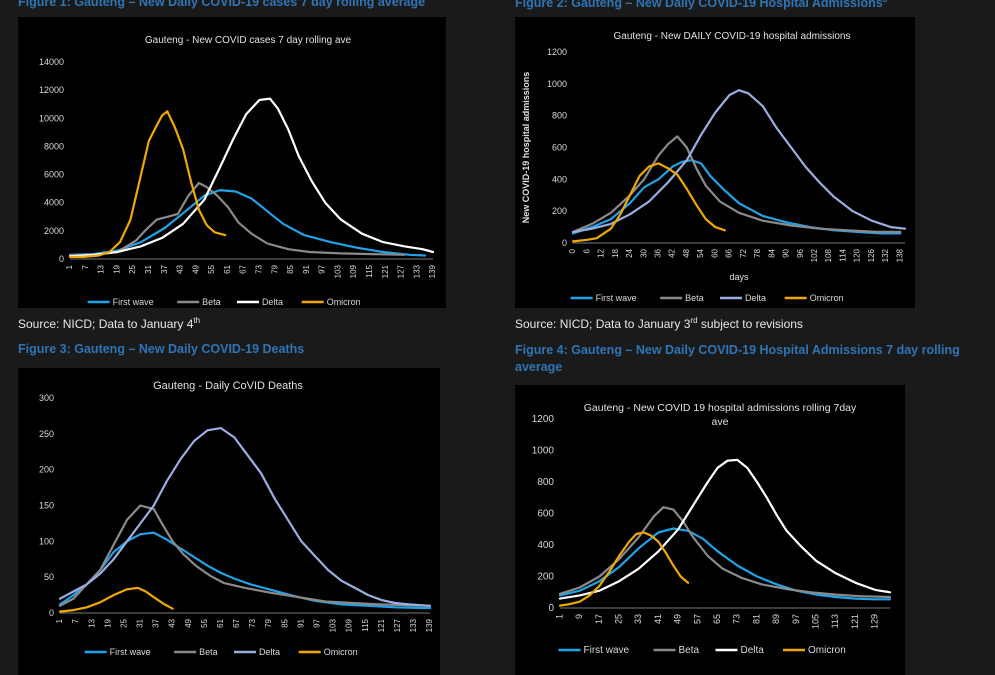 Image resolution: width=995 pixels, height=675 pixels. What do you see at coordinates (180, 268) in the screenshot?
I see `x-tick-label: 43` at bounding box center [180, 268].